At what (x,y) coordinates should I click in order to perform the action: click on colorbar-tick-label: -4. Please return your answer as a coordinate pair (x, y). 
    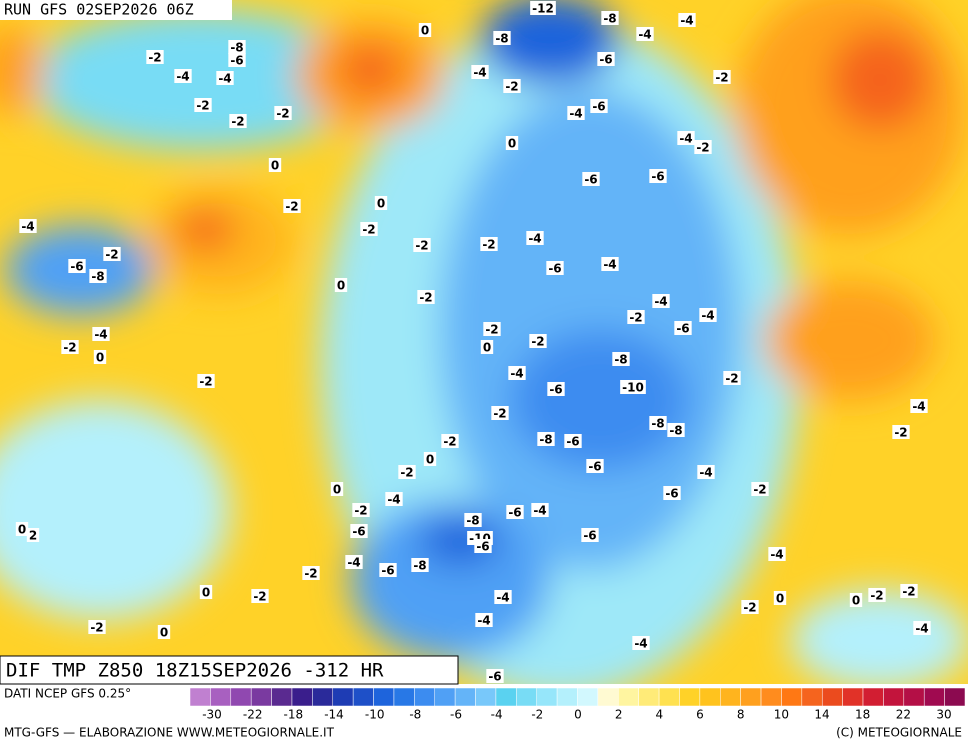
    Looking at the image, I should click on (497, 715).